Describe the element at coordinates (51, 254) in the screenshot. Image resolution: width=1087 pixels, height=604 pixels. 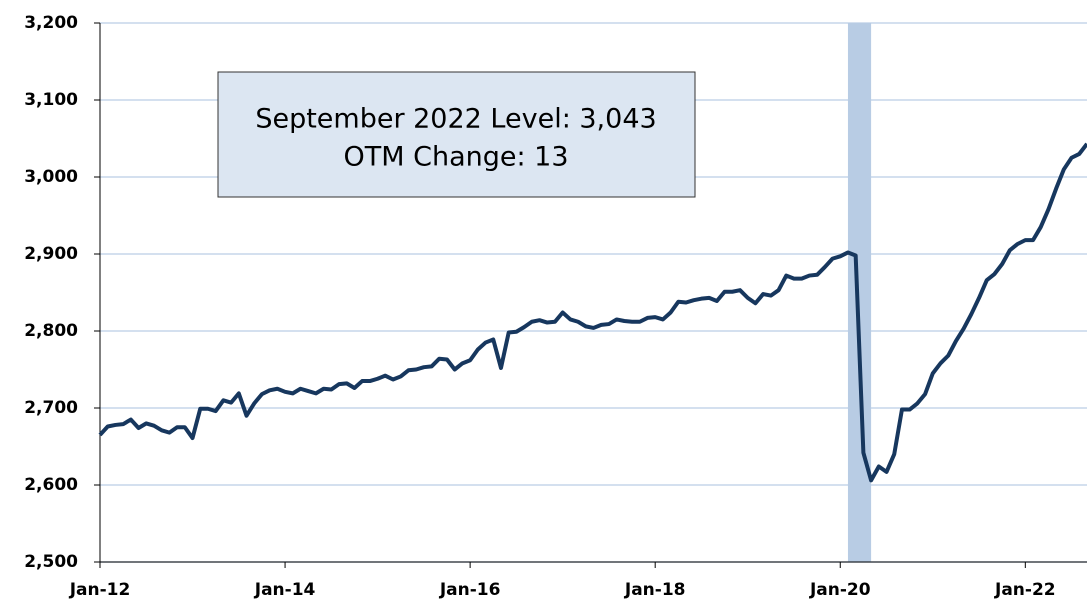
I see `y-tick-label: 2,900` at that location.